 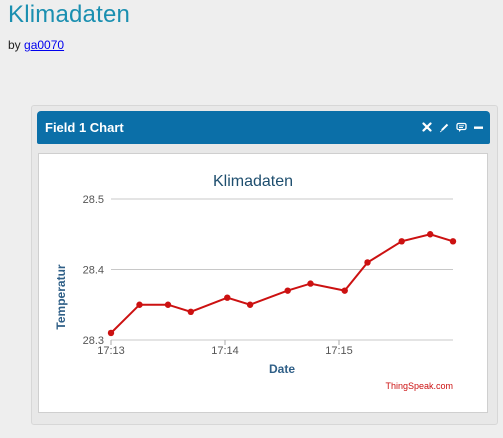 What do you see at coordinates (84, 127) in the screenshot?
I see `widget-title: Field 1 Chart` at bounding box center [84, 127].